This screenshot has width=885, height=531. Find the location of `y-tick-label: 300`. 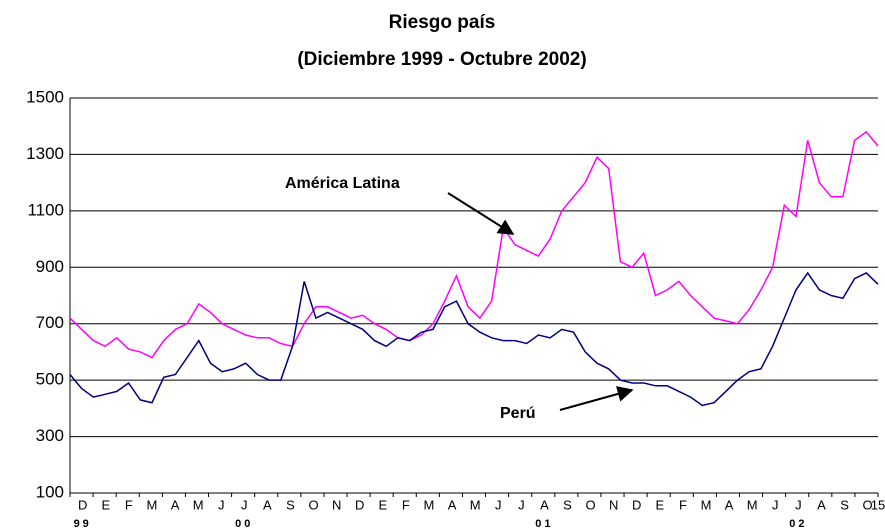

y-tick-label: 300 is located at coordinates (50, 435).